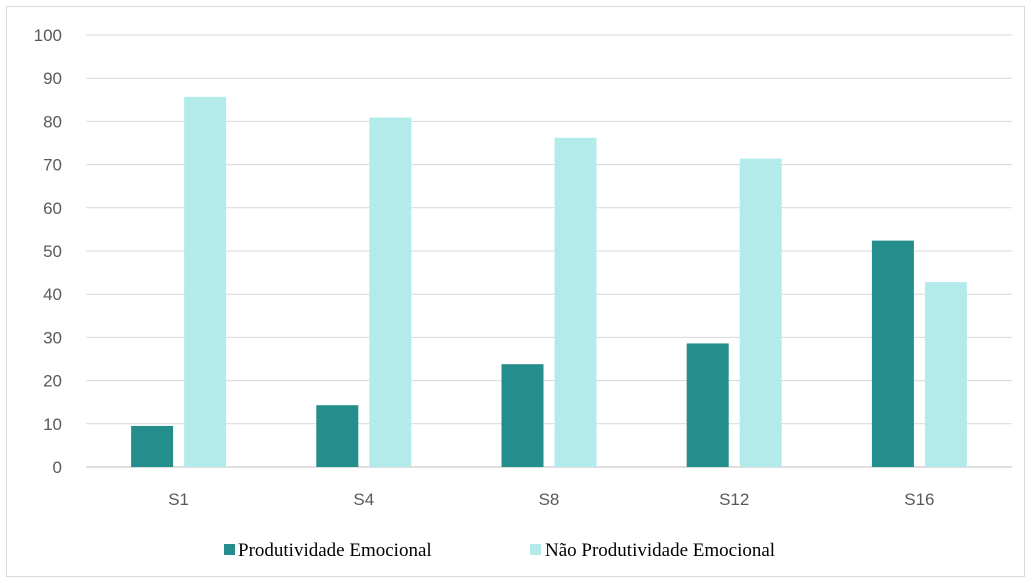 The width and height of the screenshot is (1032, 583). What do you see at coordinates (52, 424) in the screenshot?
I see `y-tick-label: 10` at bounding box center [52, 424].